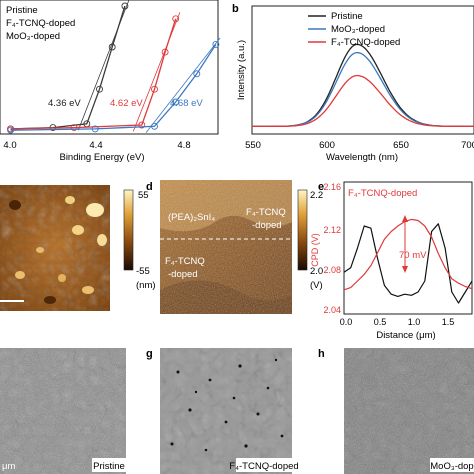 This screenshot has width=474, height=474. I want to click on series-moo3-fit, so click(183, 85).